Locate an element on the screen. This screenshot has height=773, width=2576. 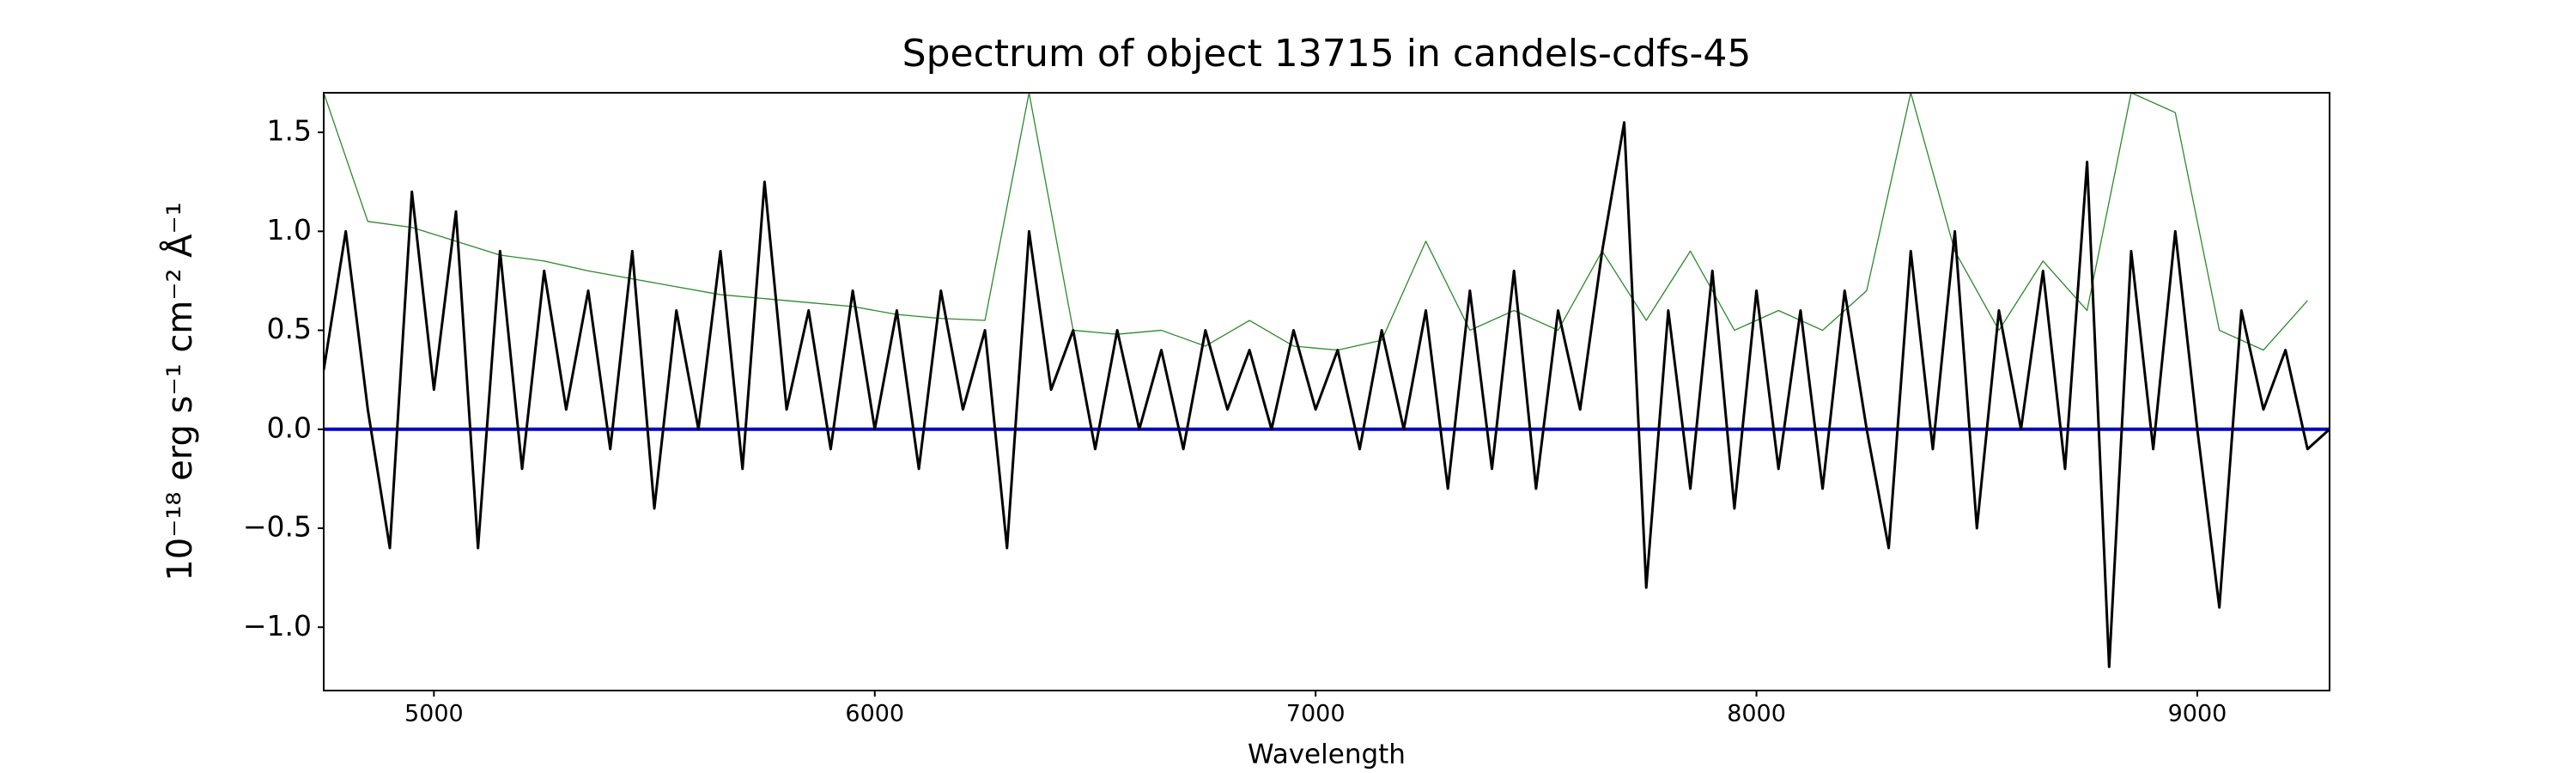
x-tick-label: 9000 is located at coordinates (2197, 714).